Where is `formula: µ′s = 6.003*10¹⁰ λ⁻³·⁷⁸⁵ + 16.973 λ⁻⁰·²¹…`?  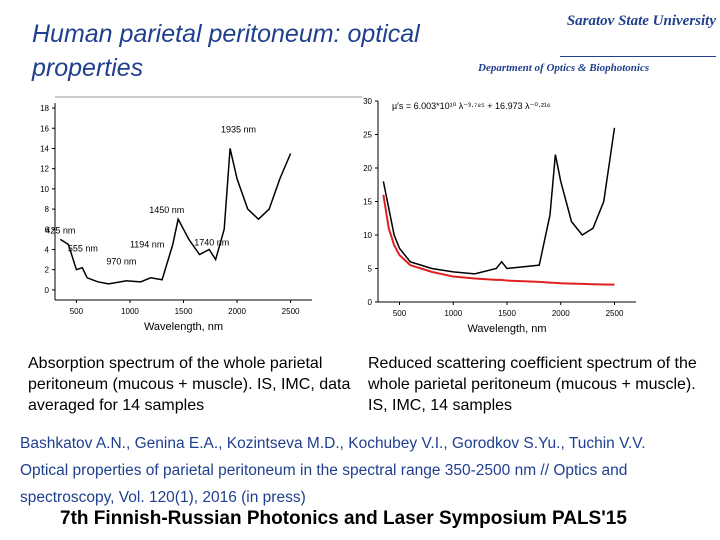
formula: µ′s = 6.003*10¹⁰ λ⁻³·⁷⁸⁵ + 16.973 λ⁻⁰·²¹… is located at coordinates (471, 106).